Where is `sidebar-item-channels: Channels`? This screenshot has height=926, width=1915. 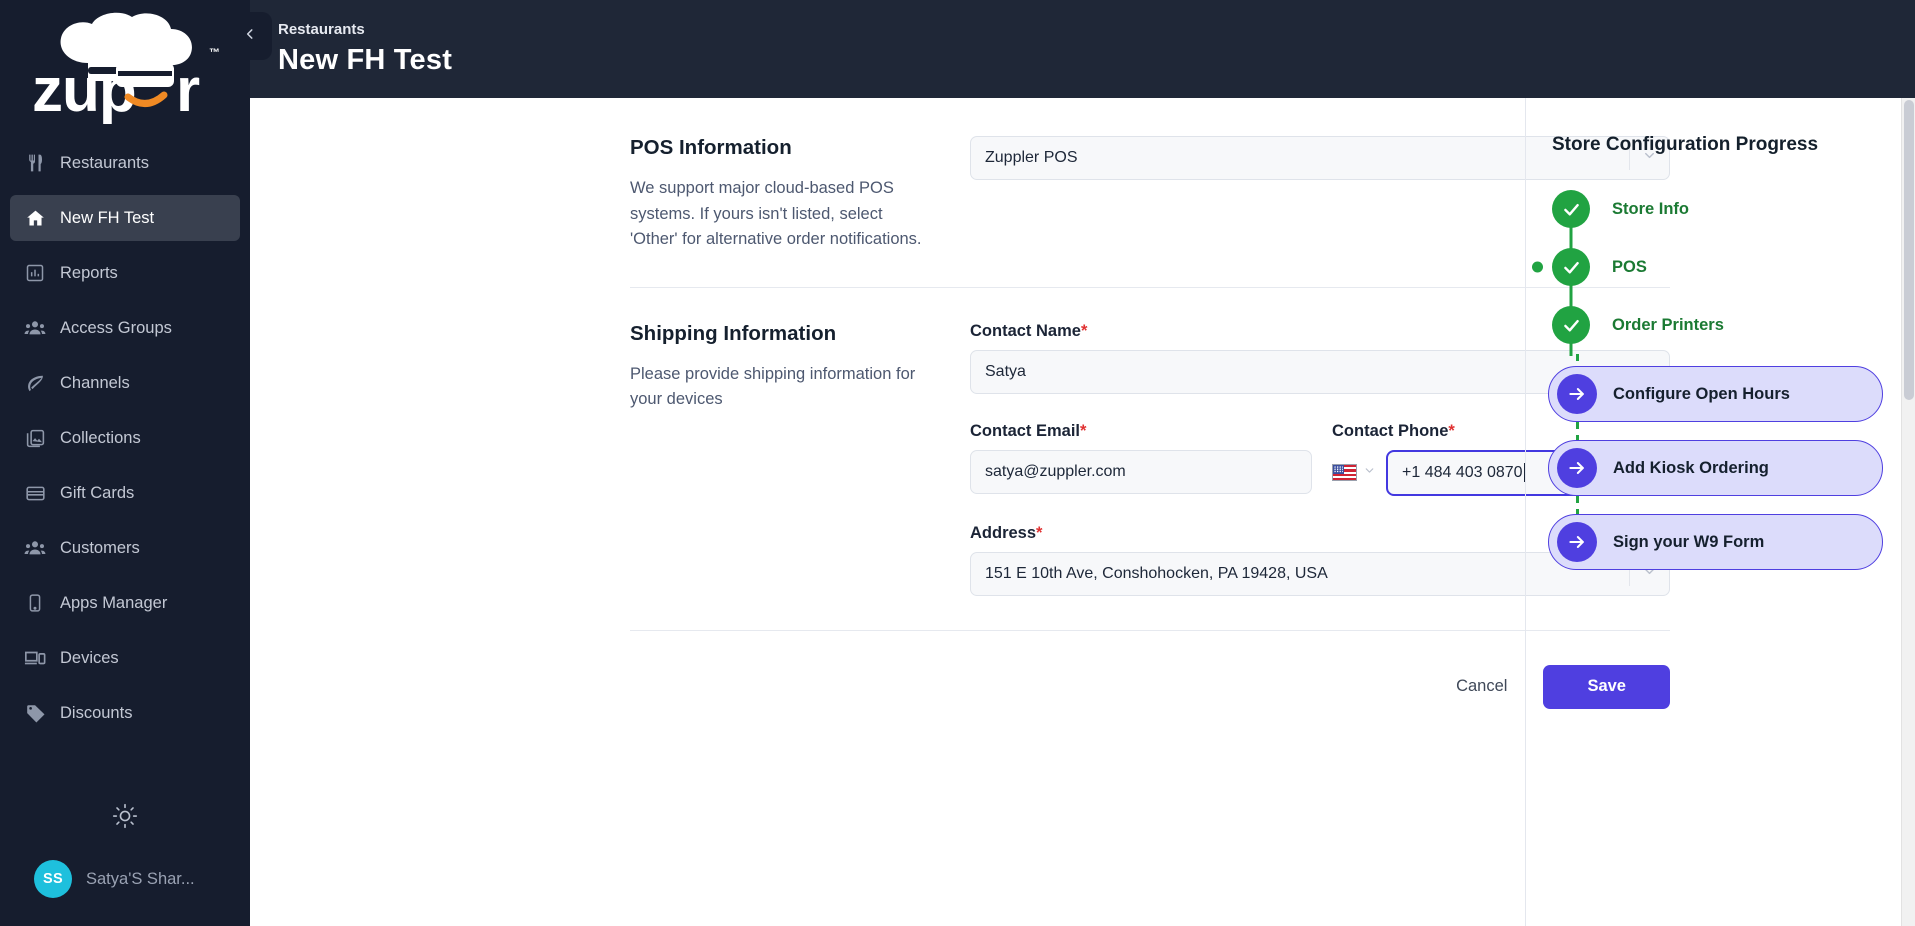 sidebar-item-channels: Channels is located at coordinates (125, 383).